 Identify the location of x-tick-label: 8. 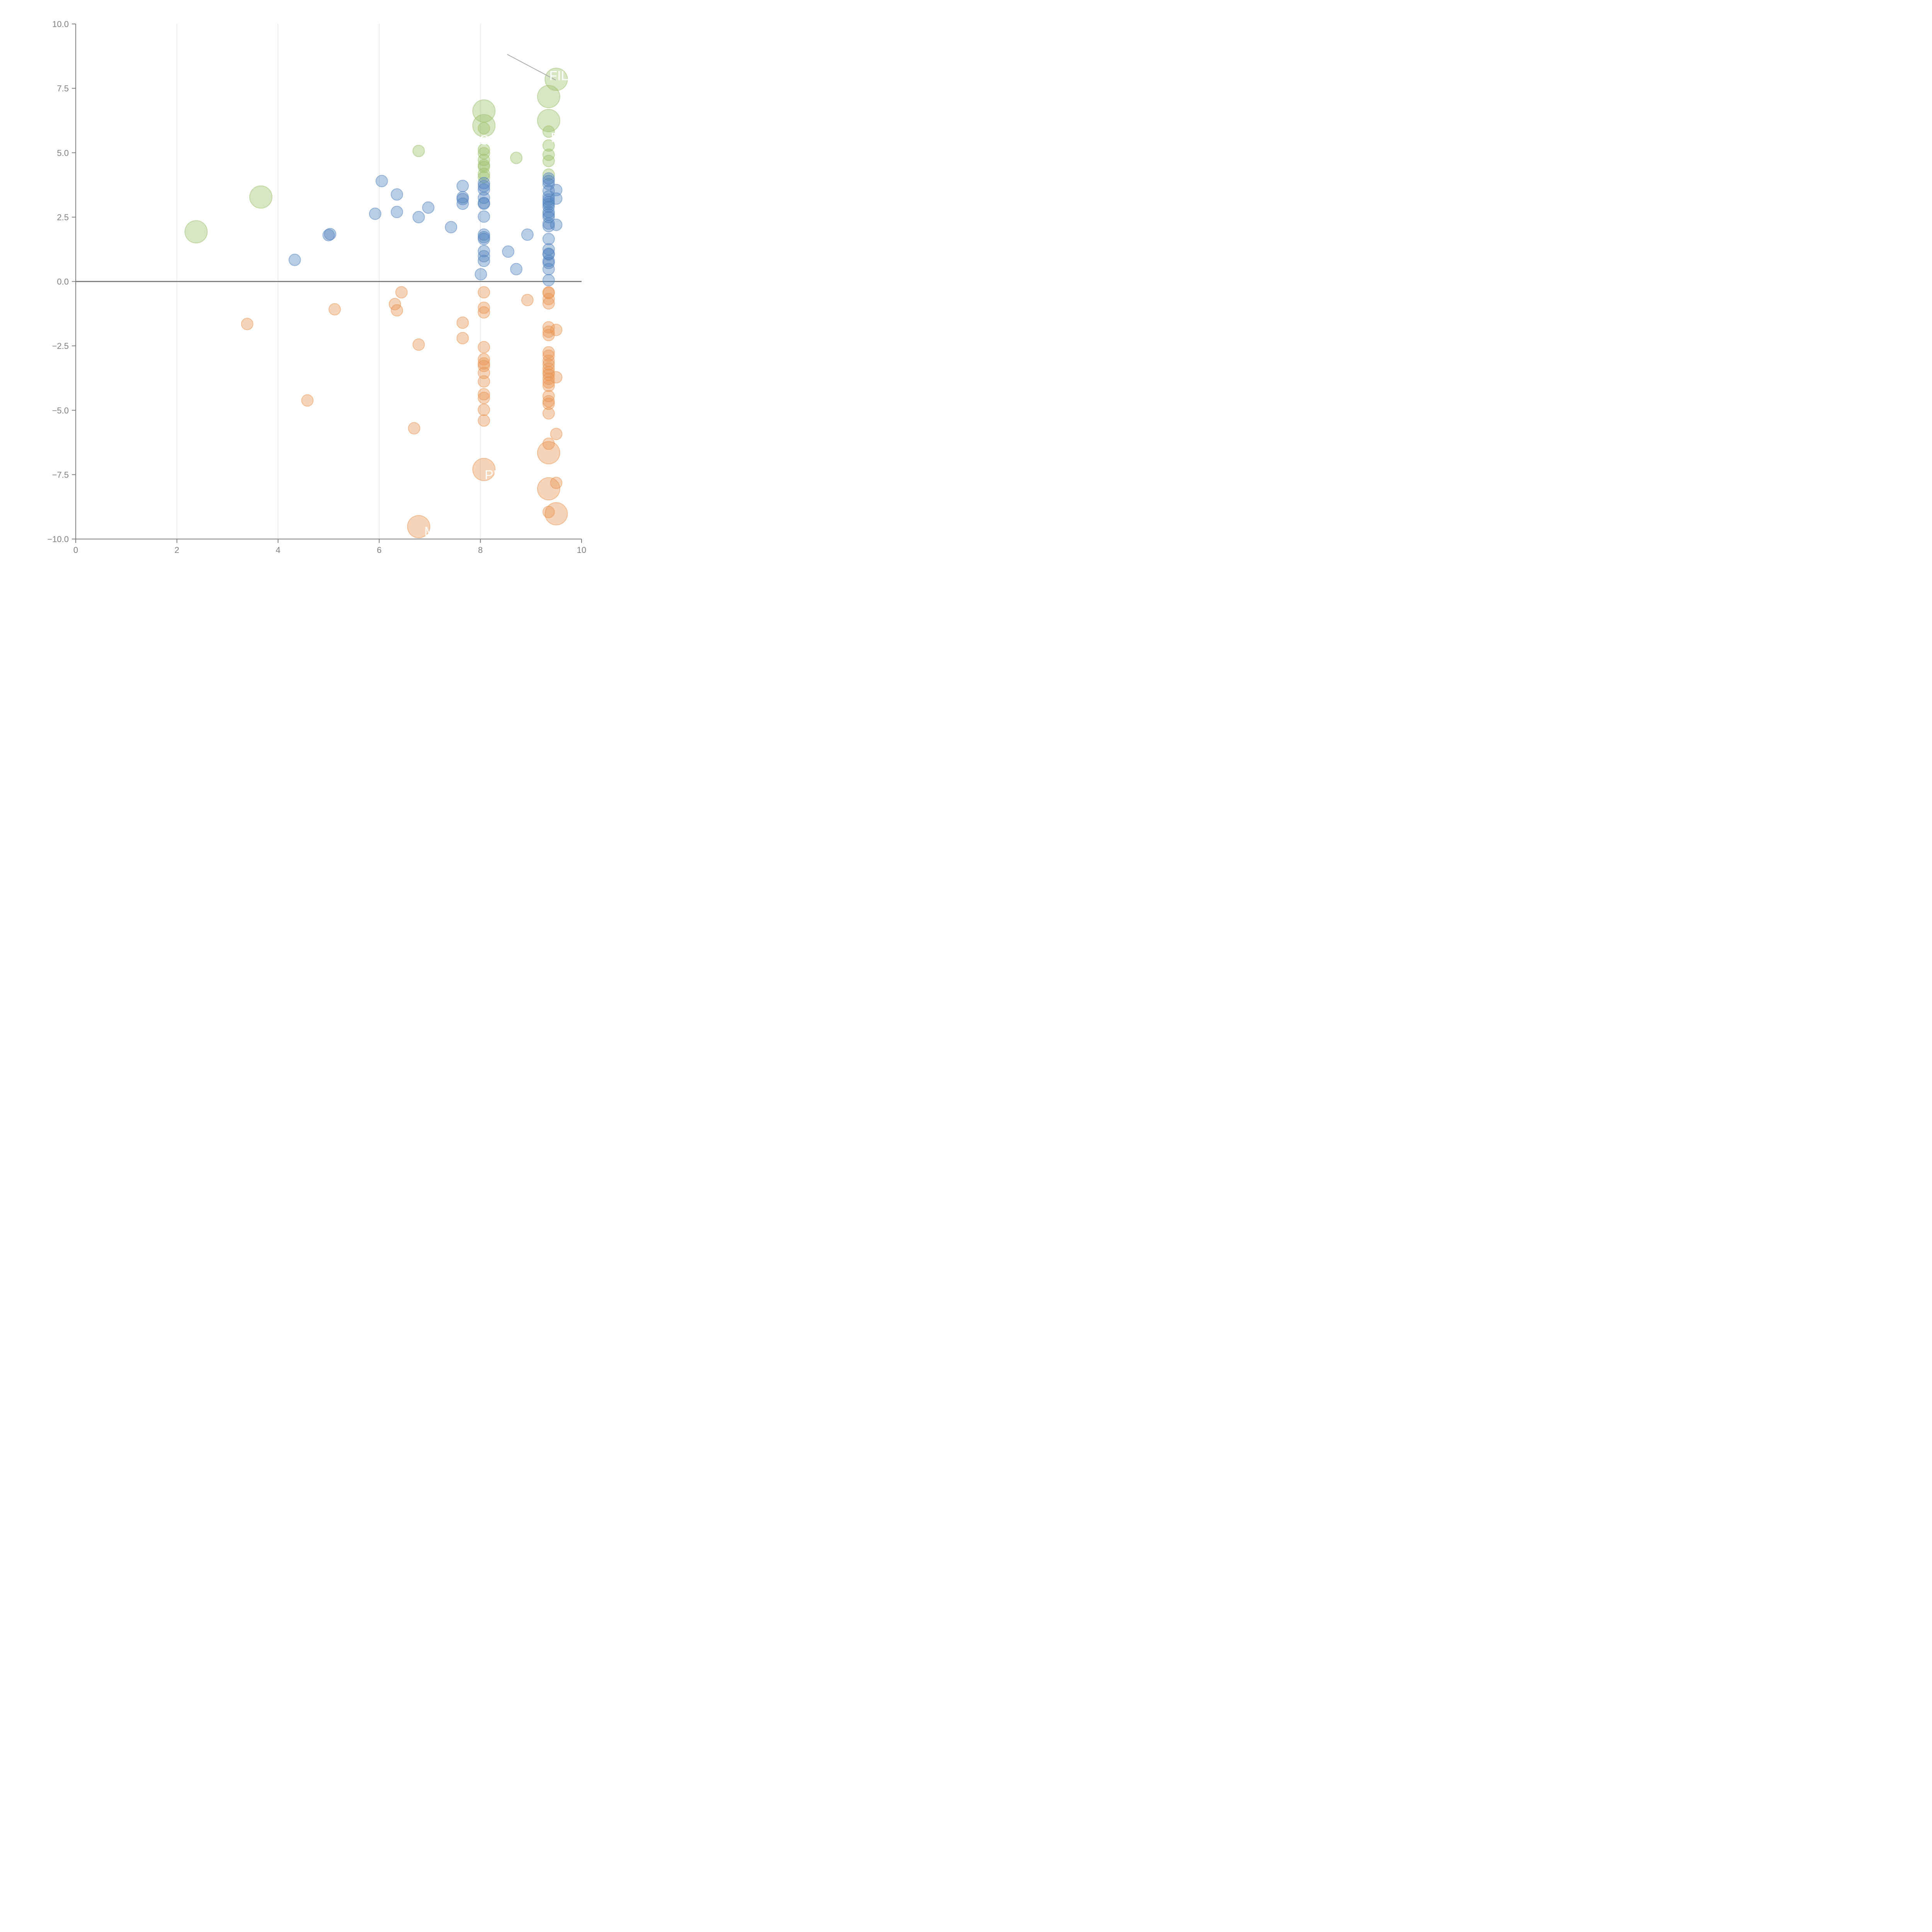
(481, 550).